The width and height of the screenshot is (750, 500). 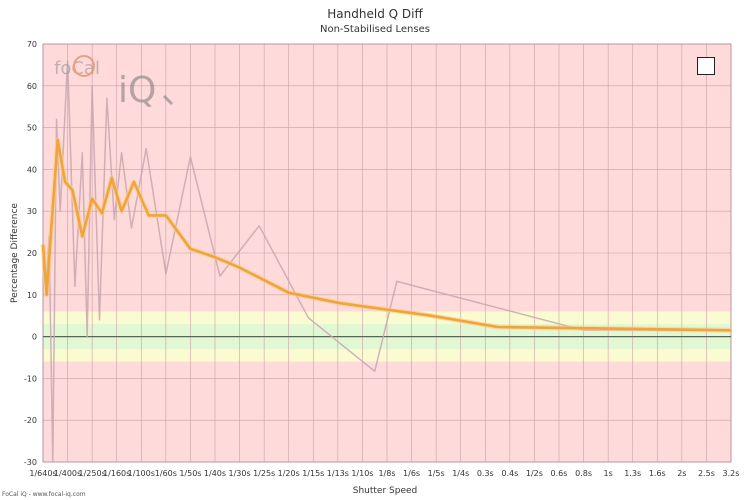 What do you see at coordinates (30, 378) in the screenshot?
I see `y-tick-label: -10` at bounding box center [30, 378].